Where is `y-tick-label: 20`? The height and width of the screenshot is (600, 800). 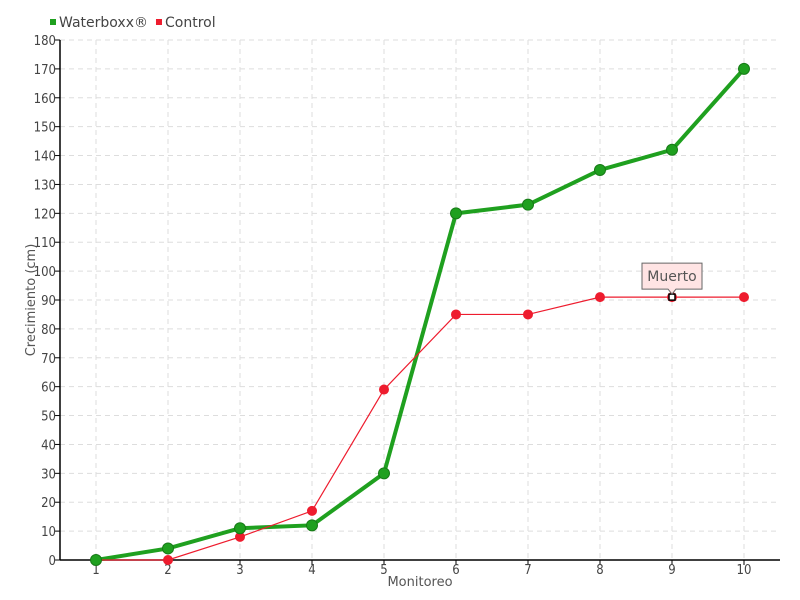 y-tick-label: 20 is located at coordinates (48, 503).